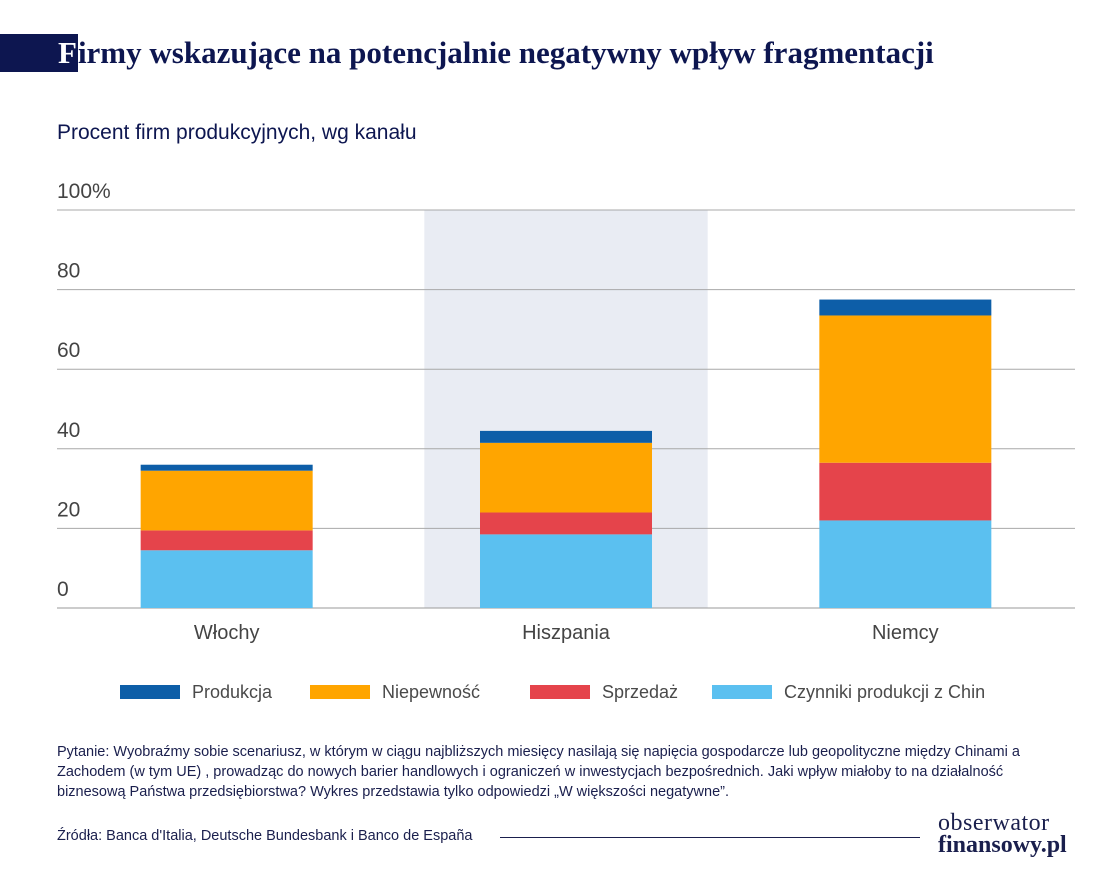 Image resolution: width=1120 pixels, height=880 pixels. Describe the element at coordinates (63, 589) in the screenshot. I see `y-tick-label: 0` at that location.